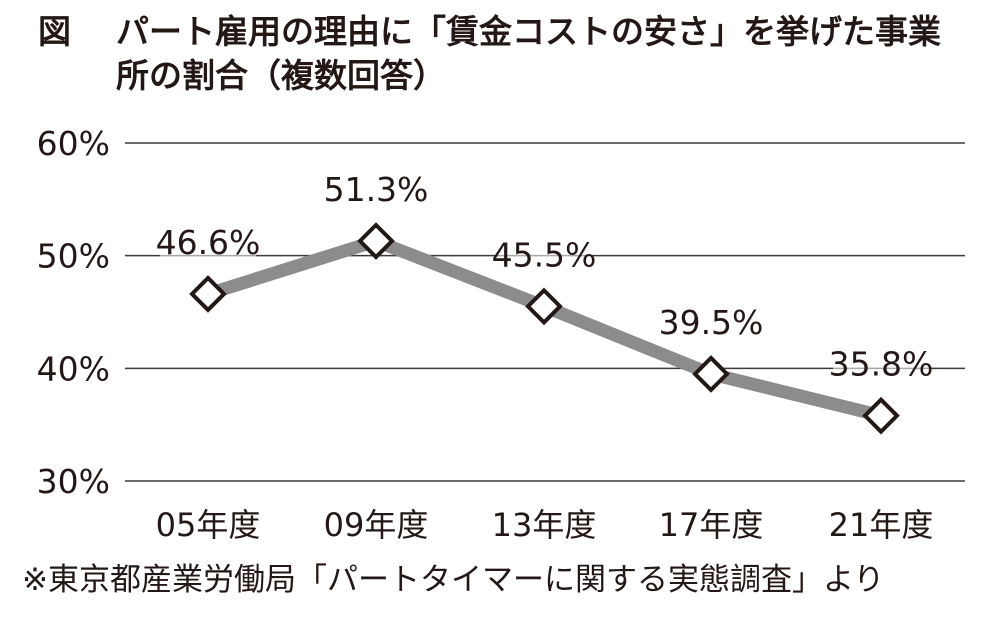 This screenshot has width=1000, height=633. Describe the element at coordinates (281, 75) in the screenshot. I see `title-line-2: 所の割合（複数回答）` at that location.